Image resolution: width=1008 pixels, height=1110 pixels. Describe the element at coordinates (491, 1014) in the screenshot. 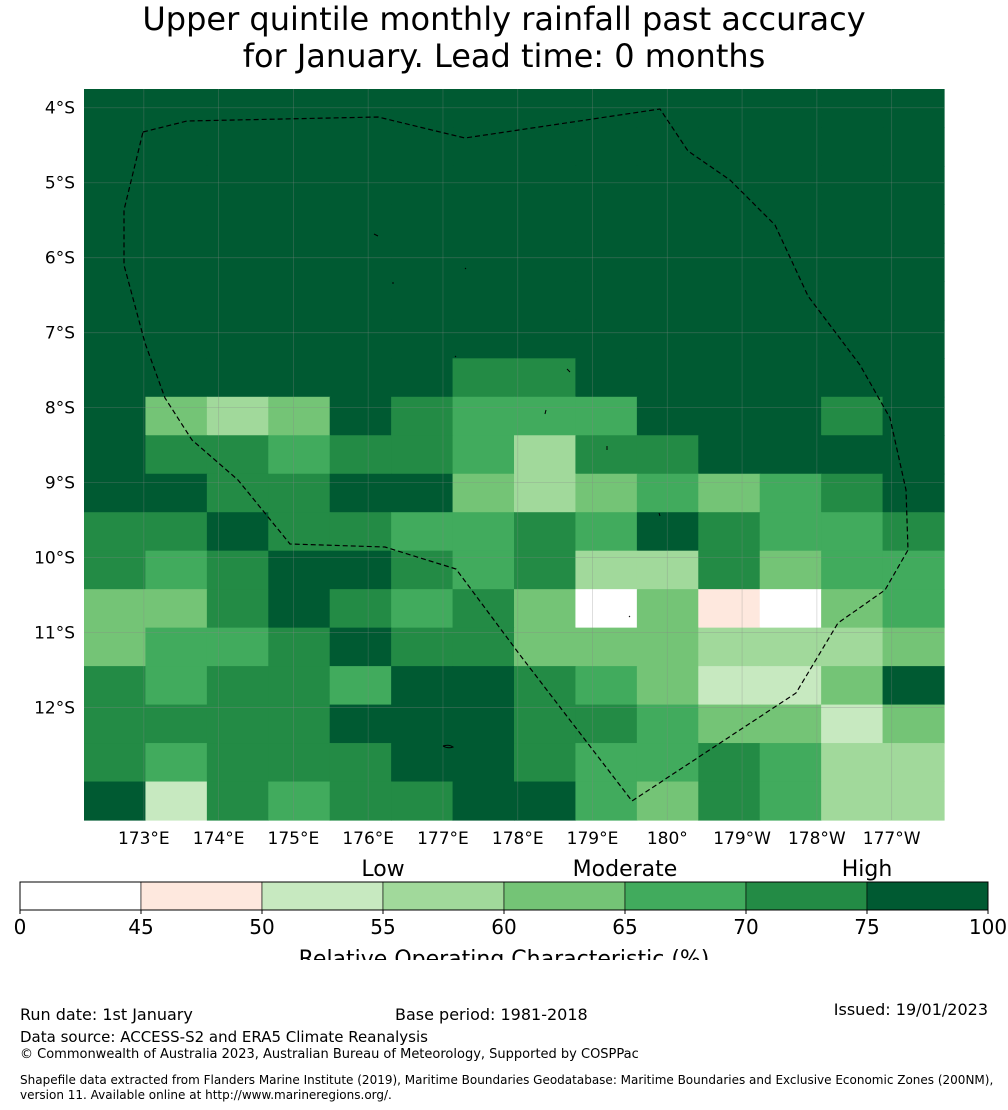

I see `base-period: Base period: 1981-2018` at that location.